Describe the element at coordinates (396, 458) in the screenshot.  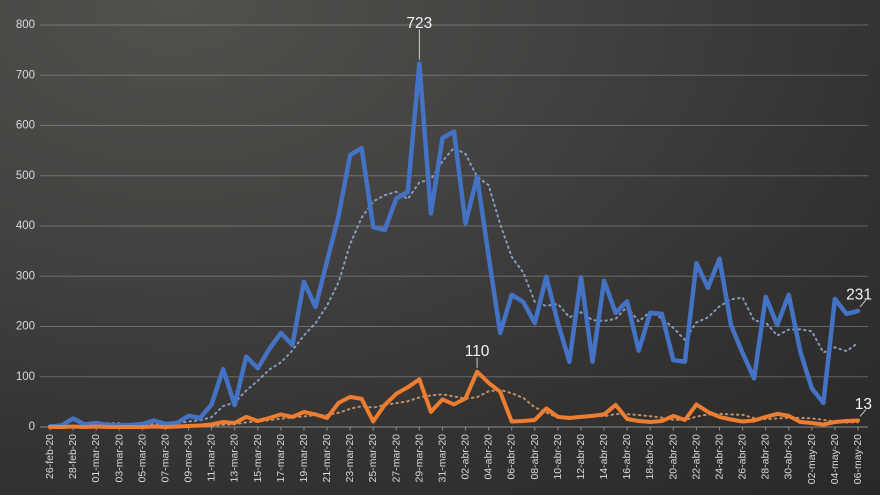
I see `x-tick-label: 27-mar-20` at that location.